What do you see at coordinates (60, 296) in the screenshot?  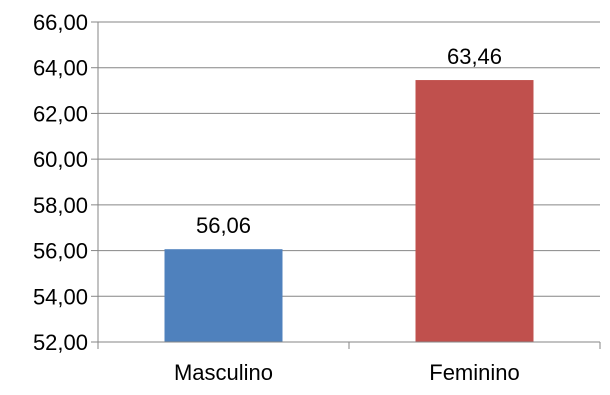 I see `y-tick-label: 54,00` at bounding box center [60, 296].